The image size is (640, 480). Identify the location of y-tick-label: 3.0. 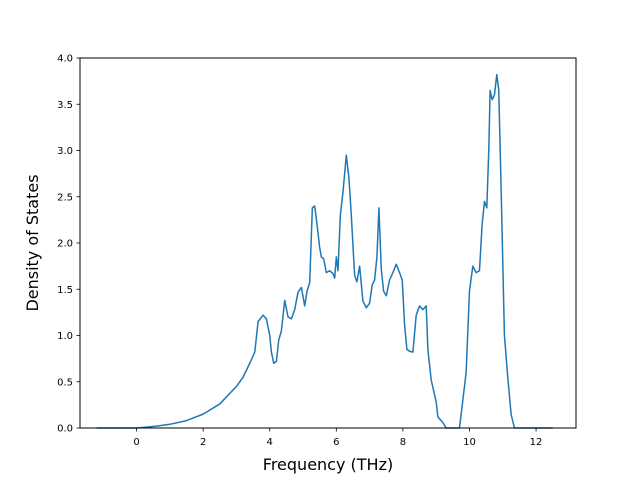
(65, 151).